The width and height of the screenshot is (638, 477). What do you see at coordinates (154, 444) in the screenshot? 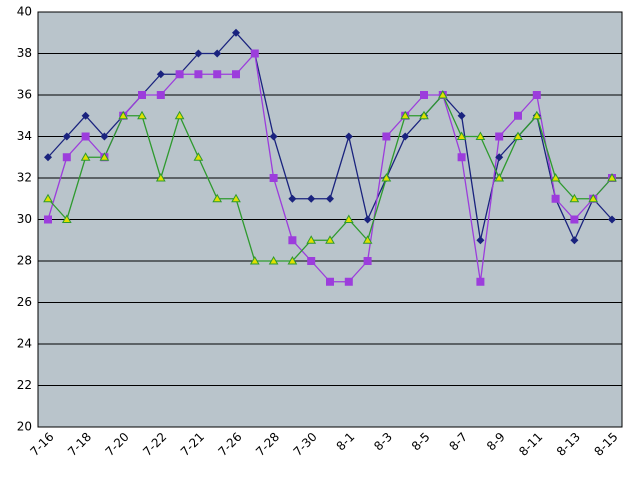
I see `x-tick-label: 7-22` at bounding box center [154, 444].